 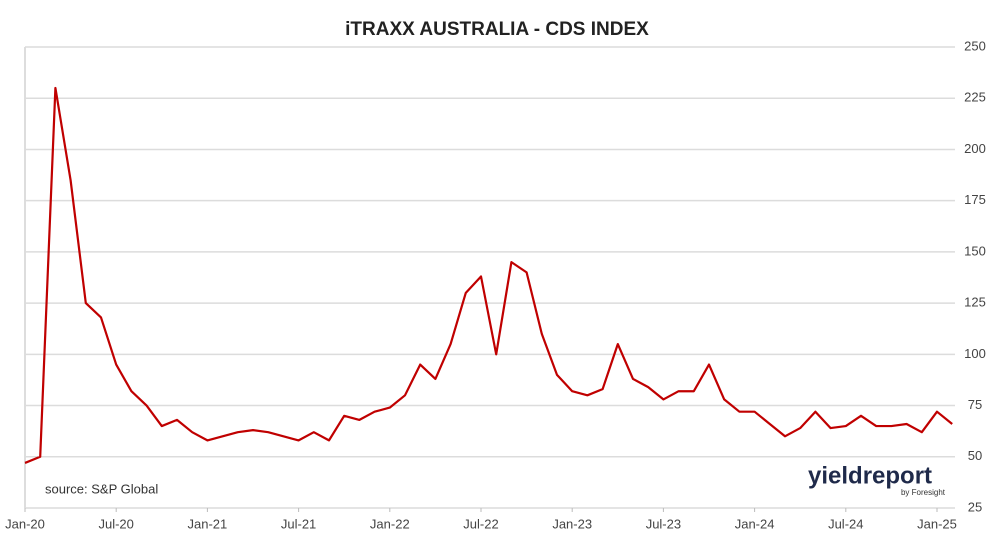 I want to click on y-tick-label: 50, so click(x=975, y=455).